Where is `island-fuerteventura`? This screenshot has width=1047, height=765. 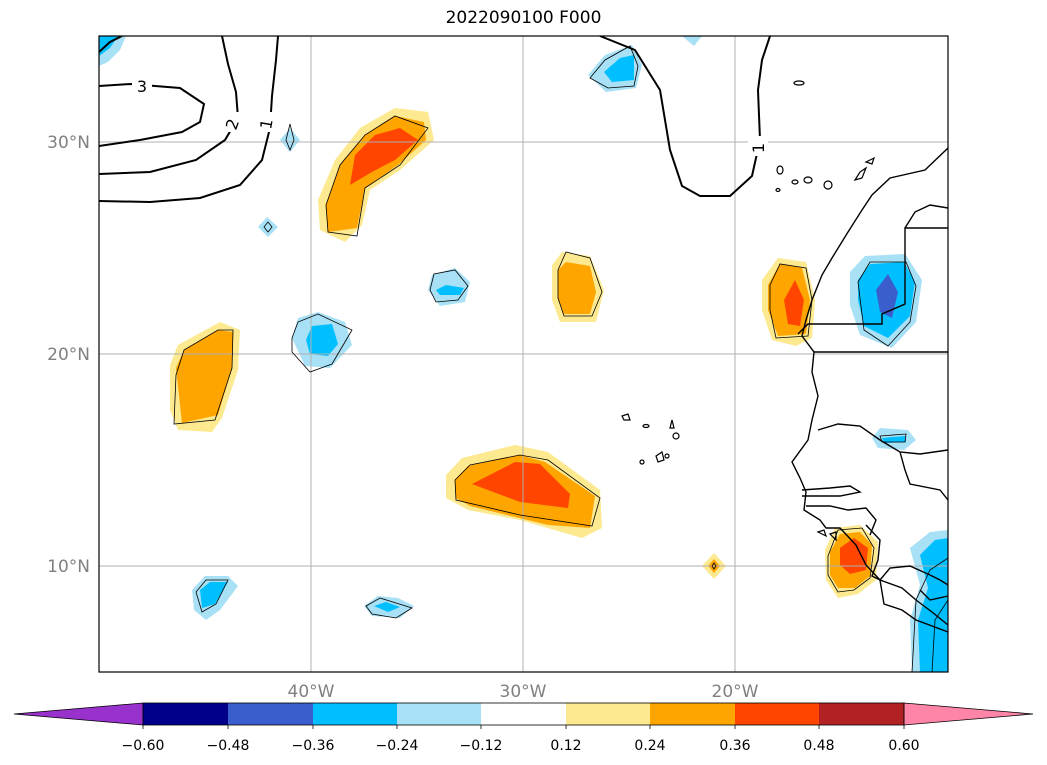
island-fuerteventura is located at coordinates (860, 174).